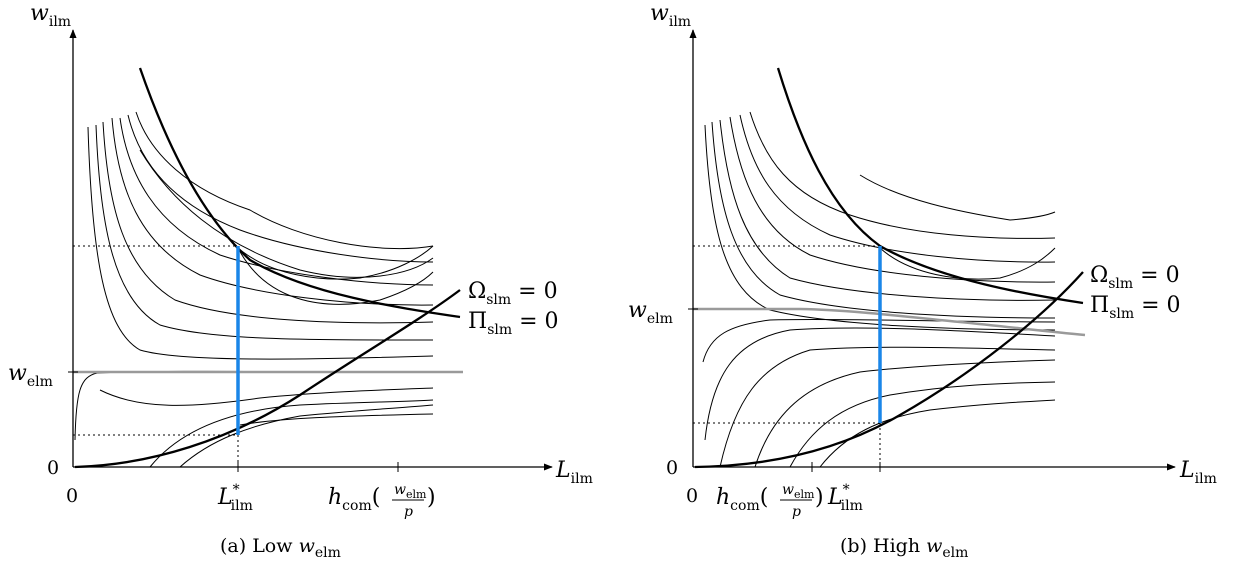  What do you see at coordinates (235, 498) in the screenshot?
I see `x-tick-label-a-opt: L* ilm` at bounding box center [235, 498].